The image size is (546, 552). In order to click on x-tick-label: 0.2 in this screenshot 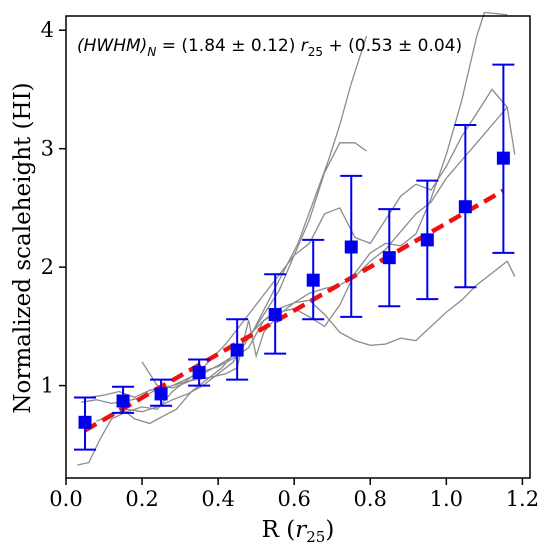, I will do `click(141, 499)`.